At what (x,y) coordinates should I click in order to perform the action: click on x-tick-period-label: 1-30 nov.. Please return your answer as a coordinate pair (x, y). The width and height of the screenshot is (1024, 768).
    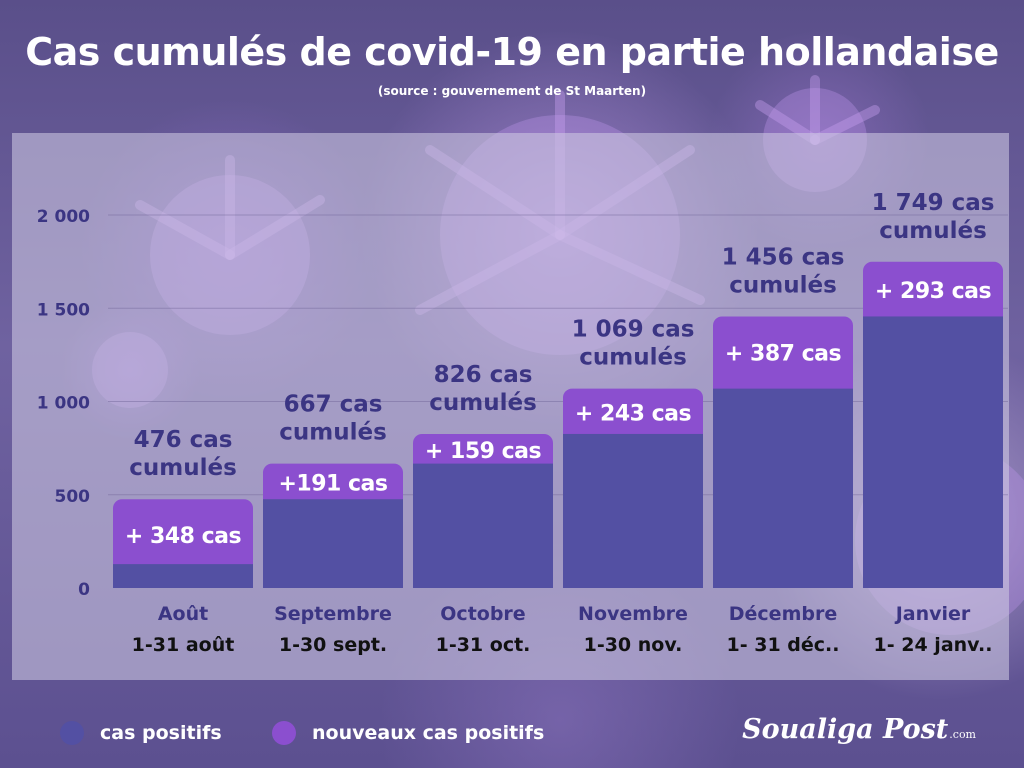
    Looking at the image, I should click on (633, 645).